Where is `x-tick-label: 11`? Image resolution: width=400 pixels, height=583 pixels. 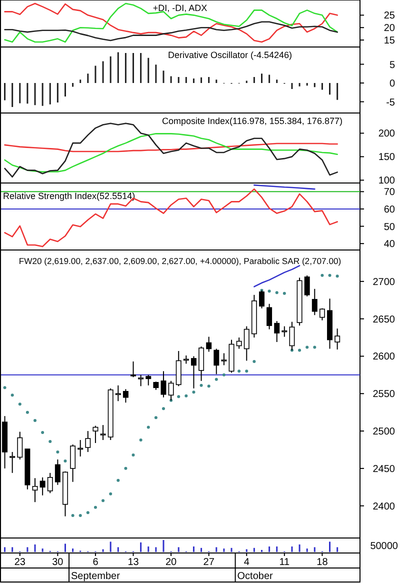
x-tick-label: 11 is located at coordinates (284, 562).